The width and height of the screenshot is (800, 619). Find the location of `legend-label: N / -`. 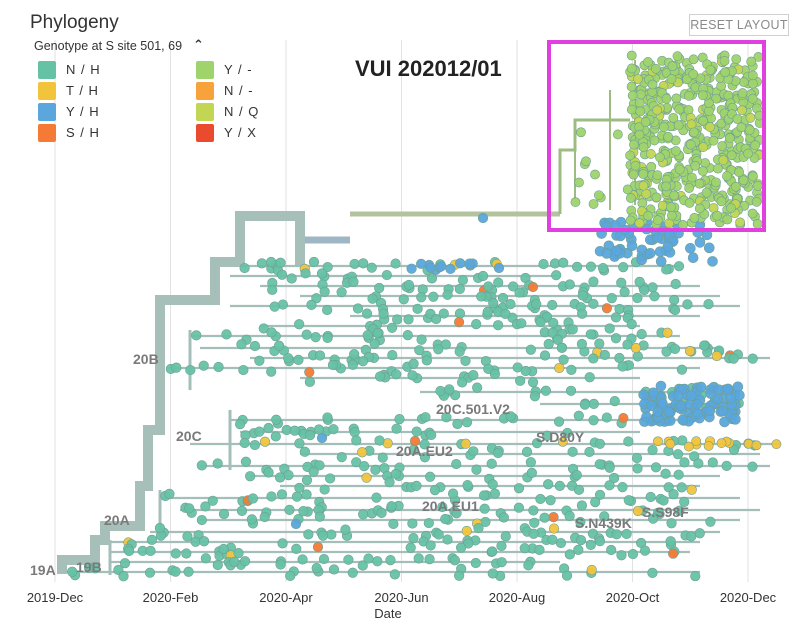

legend-label: N / - is located at coordinates (239, 90).